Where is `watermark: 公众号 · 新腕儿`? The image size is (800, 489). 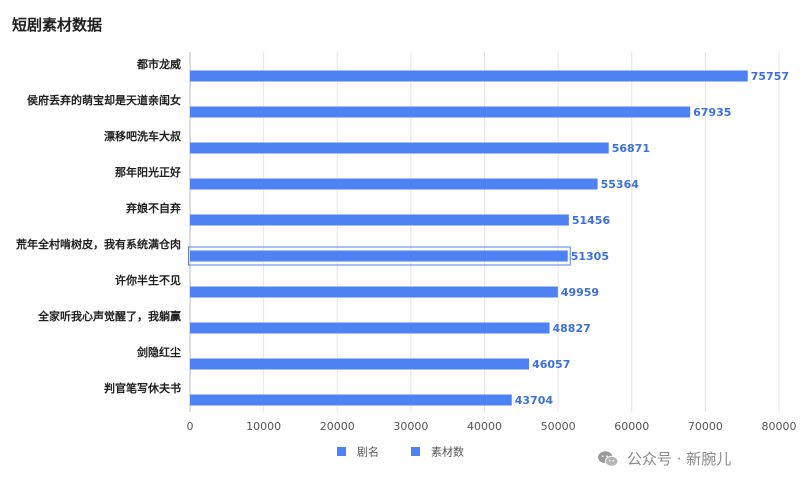 watermark: 公众号 · 新腕儿 is located at coordinates (664, 458).